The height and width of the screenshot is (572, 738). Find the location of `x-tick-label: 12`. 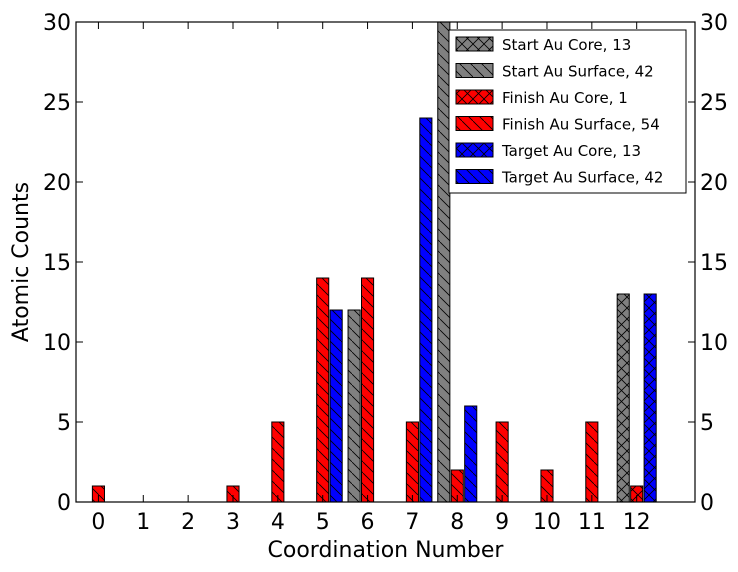

x-tick-label: 12 is located at coordinates (637, 522).